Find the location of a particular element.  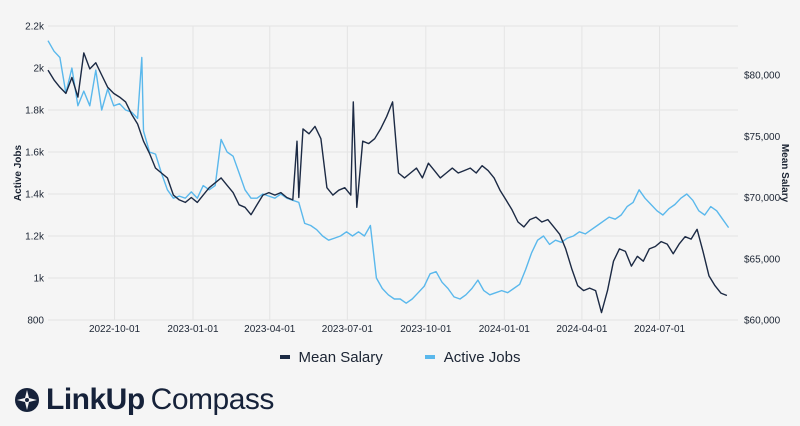

legend-label-mean-salary: Mean Salary is located at coordinates (340, 357).